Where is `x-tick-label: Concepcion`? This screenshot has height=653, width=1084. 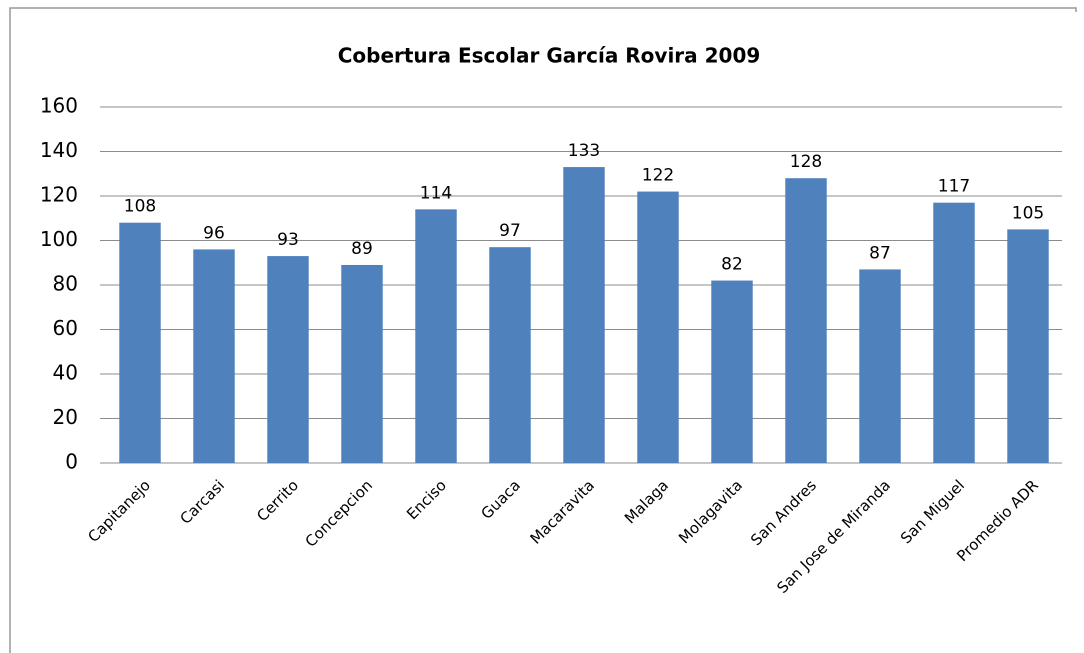 x-tick-label: Concepcion is located at coordinates (339, 513).